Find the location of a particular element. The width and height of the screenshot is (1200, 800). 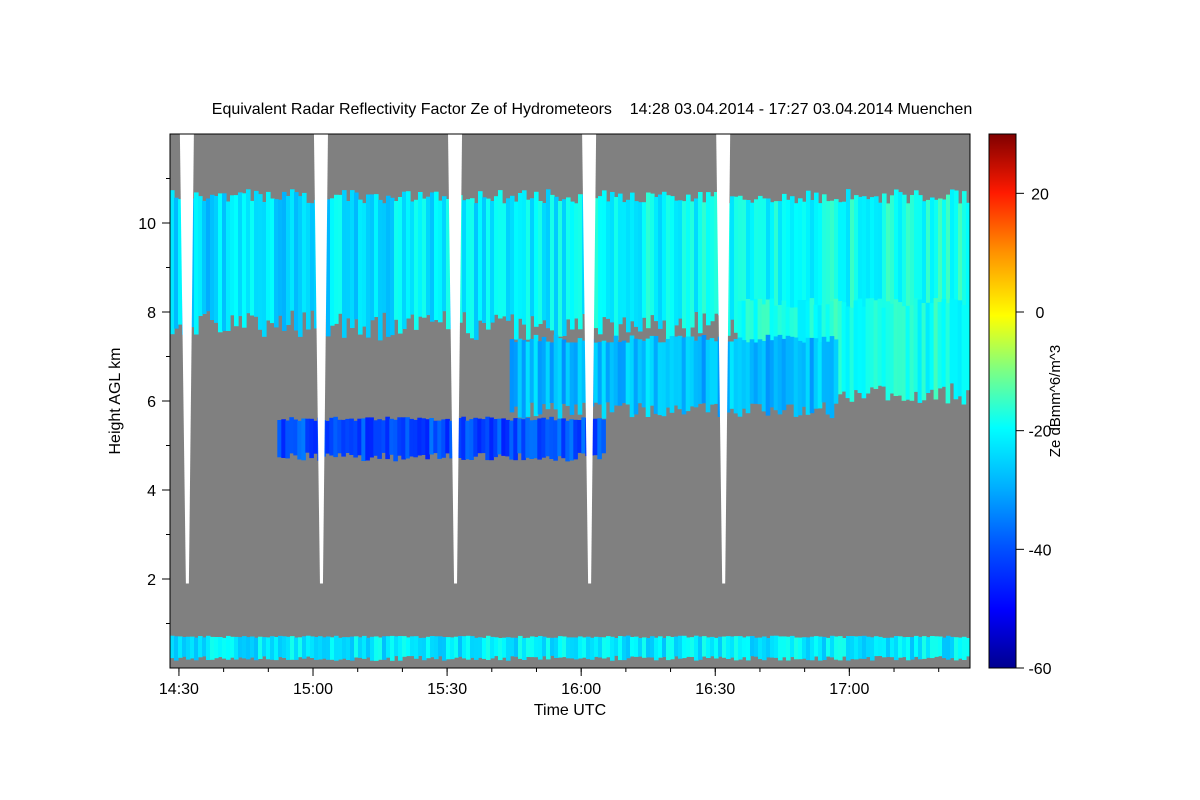

x-axis: 14:30 15:00 15:30 16:00 16:30 17:00 is located at coordinates (549, 683).